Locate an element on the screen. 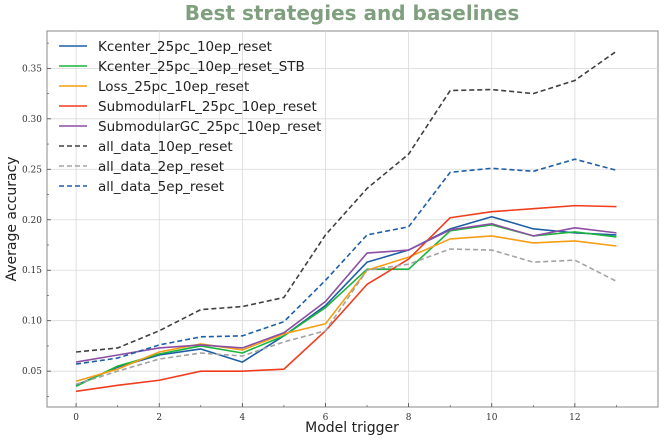 This screenshot has height=440, width=665. y-axis-ticks: 0.05 0.10 0.15 0.20 0.25 0.30 0.35 is located at coordinates (36, 219).